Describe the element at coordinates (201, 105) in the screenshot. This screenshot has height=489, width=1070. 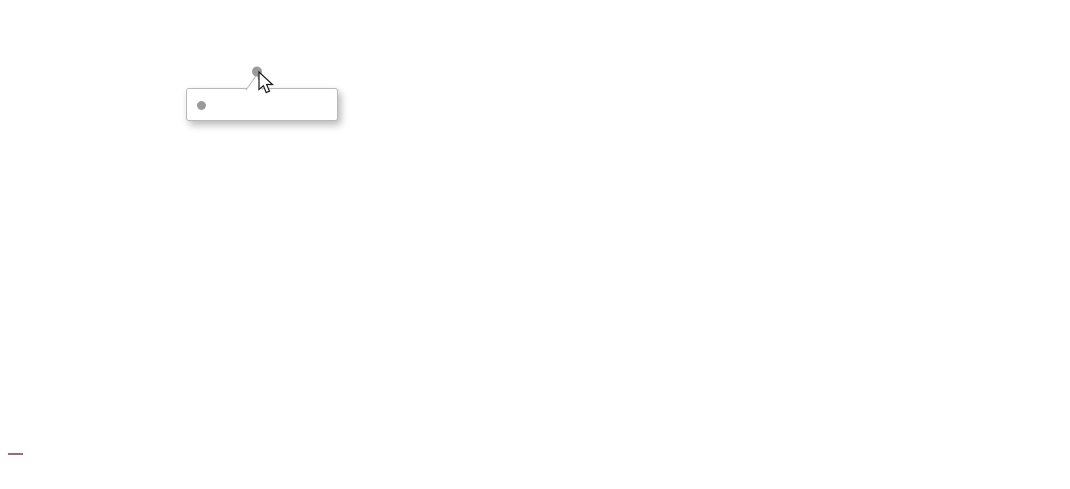
I see `gray-dot-icon` at that location.